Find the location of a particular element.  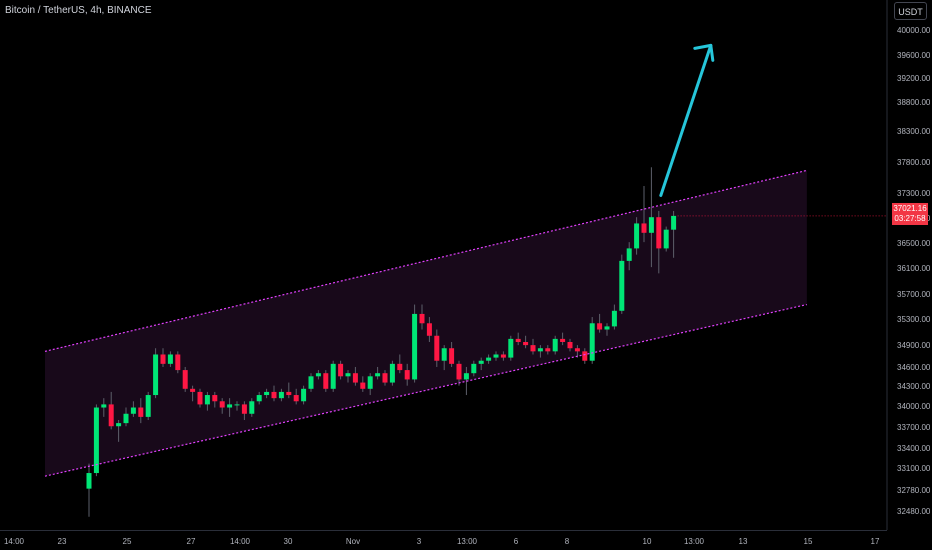

currency-button: USDT is located at coordinates (910, 11).